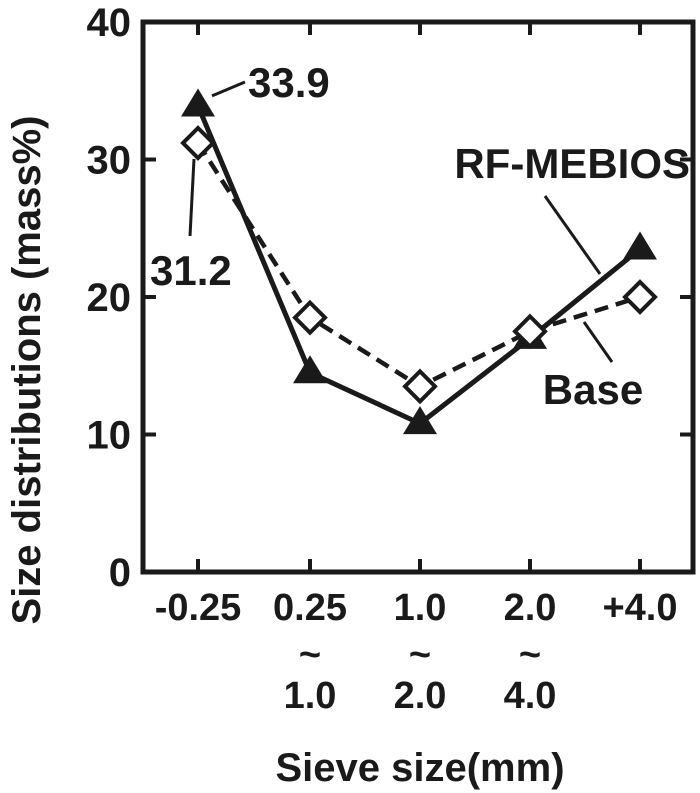  Describe the element at coordinates (419, 768) in the screenshot. I see `x-axis-label: Sieve size(mm)` at that location.